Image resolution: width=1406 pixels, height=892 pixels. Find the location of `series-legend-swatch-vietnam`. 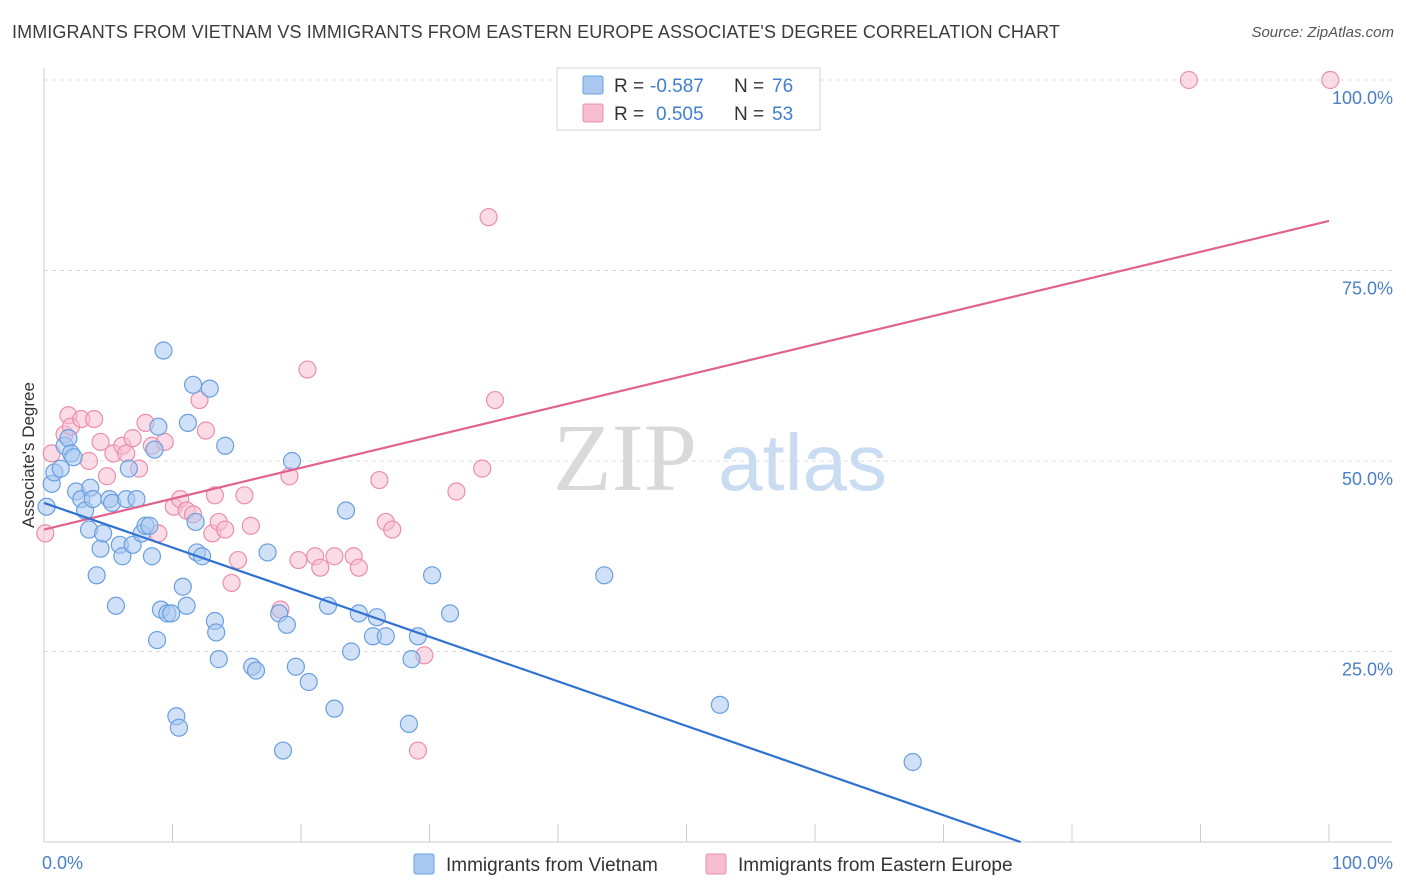

series-legend-swatch-vietnam is located at coordinates (424, 864).